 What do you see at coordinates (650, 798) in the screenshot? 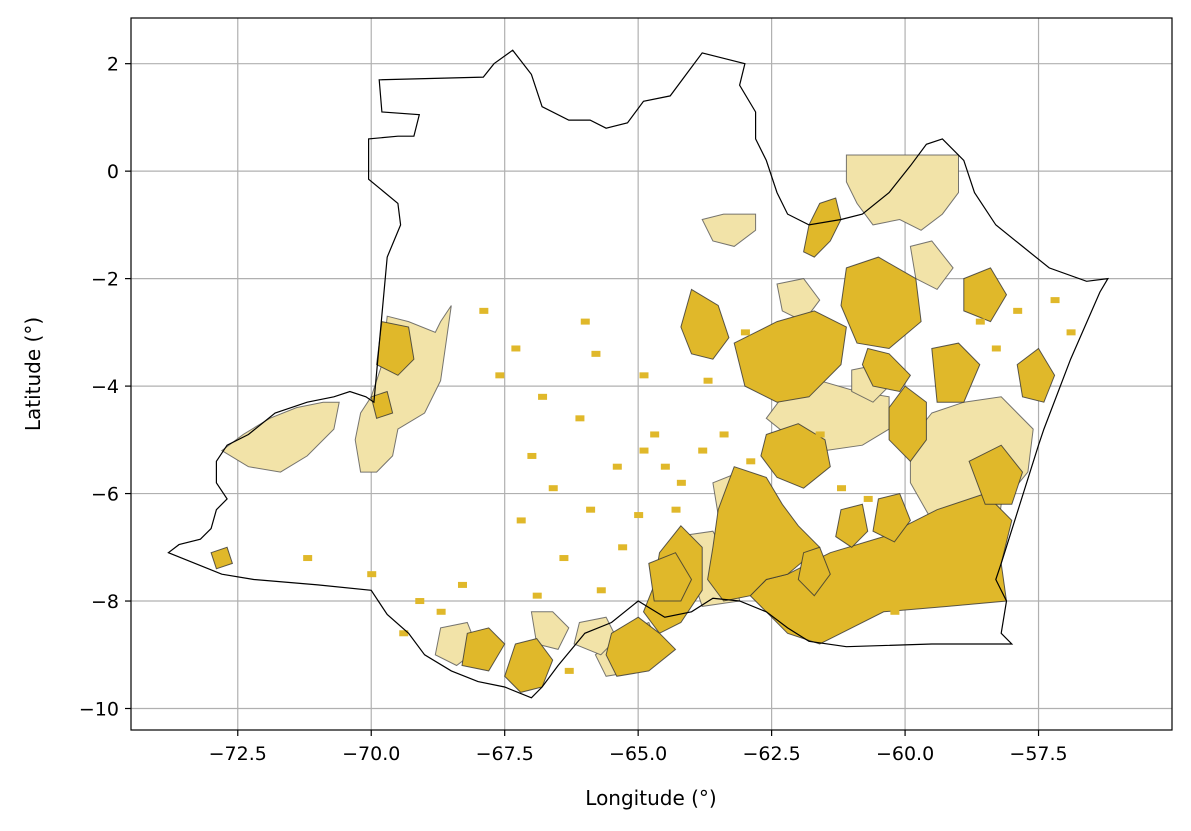
I see `x-axis-label: Longitude (°)` at bounding box center [650, 798].